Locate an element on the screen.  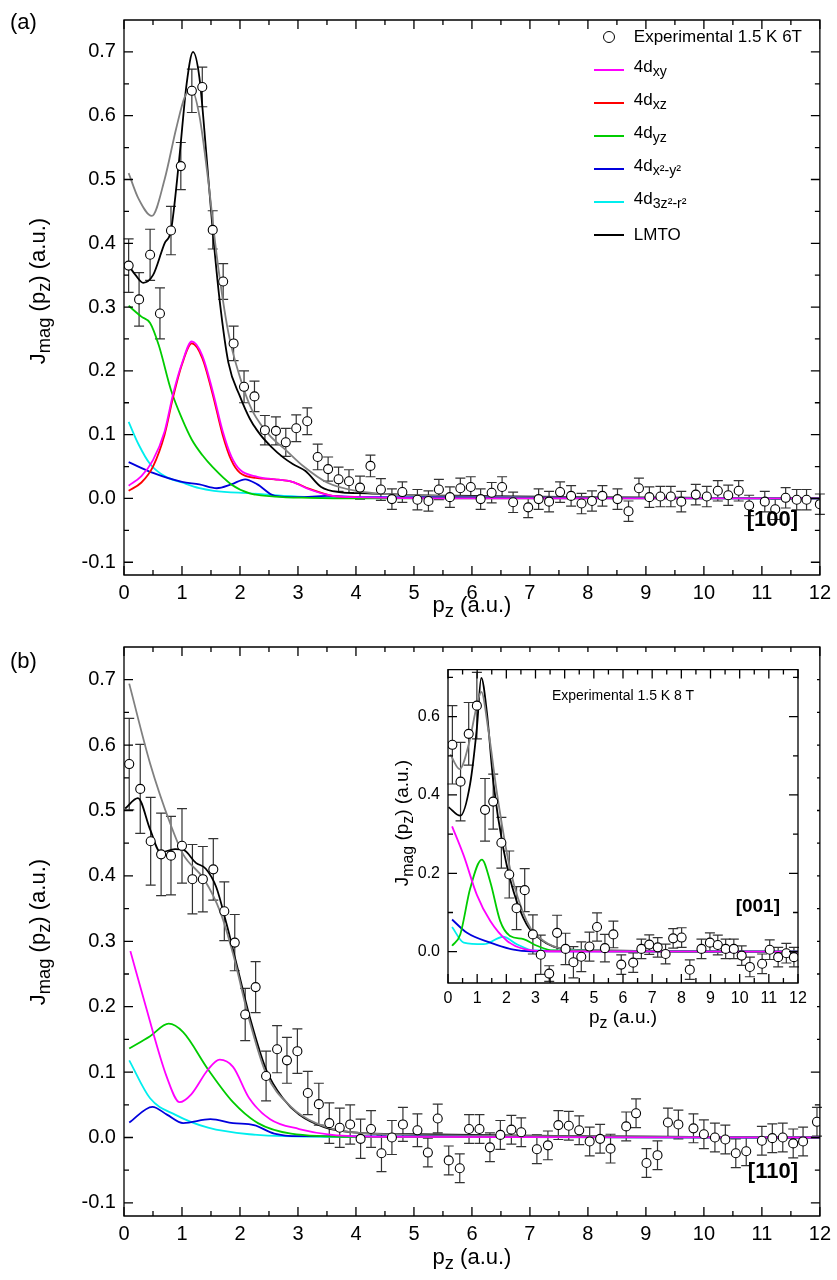
annotation: Experimental 1.5 K 8 T is located at coordinates (623, 695).